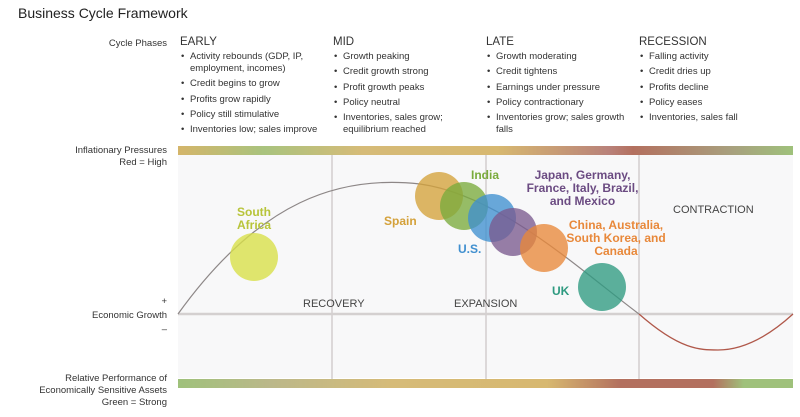  Describe the element at coordinates (561, 57) in the screenshot. I see `phase-item: Growth moderating` at that location.